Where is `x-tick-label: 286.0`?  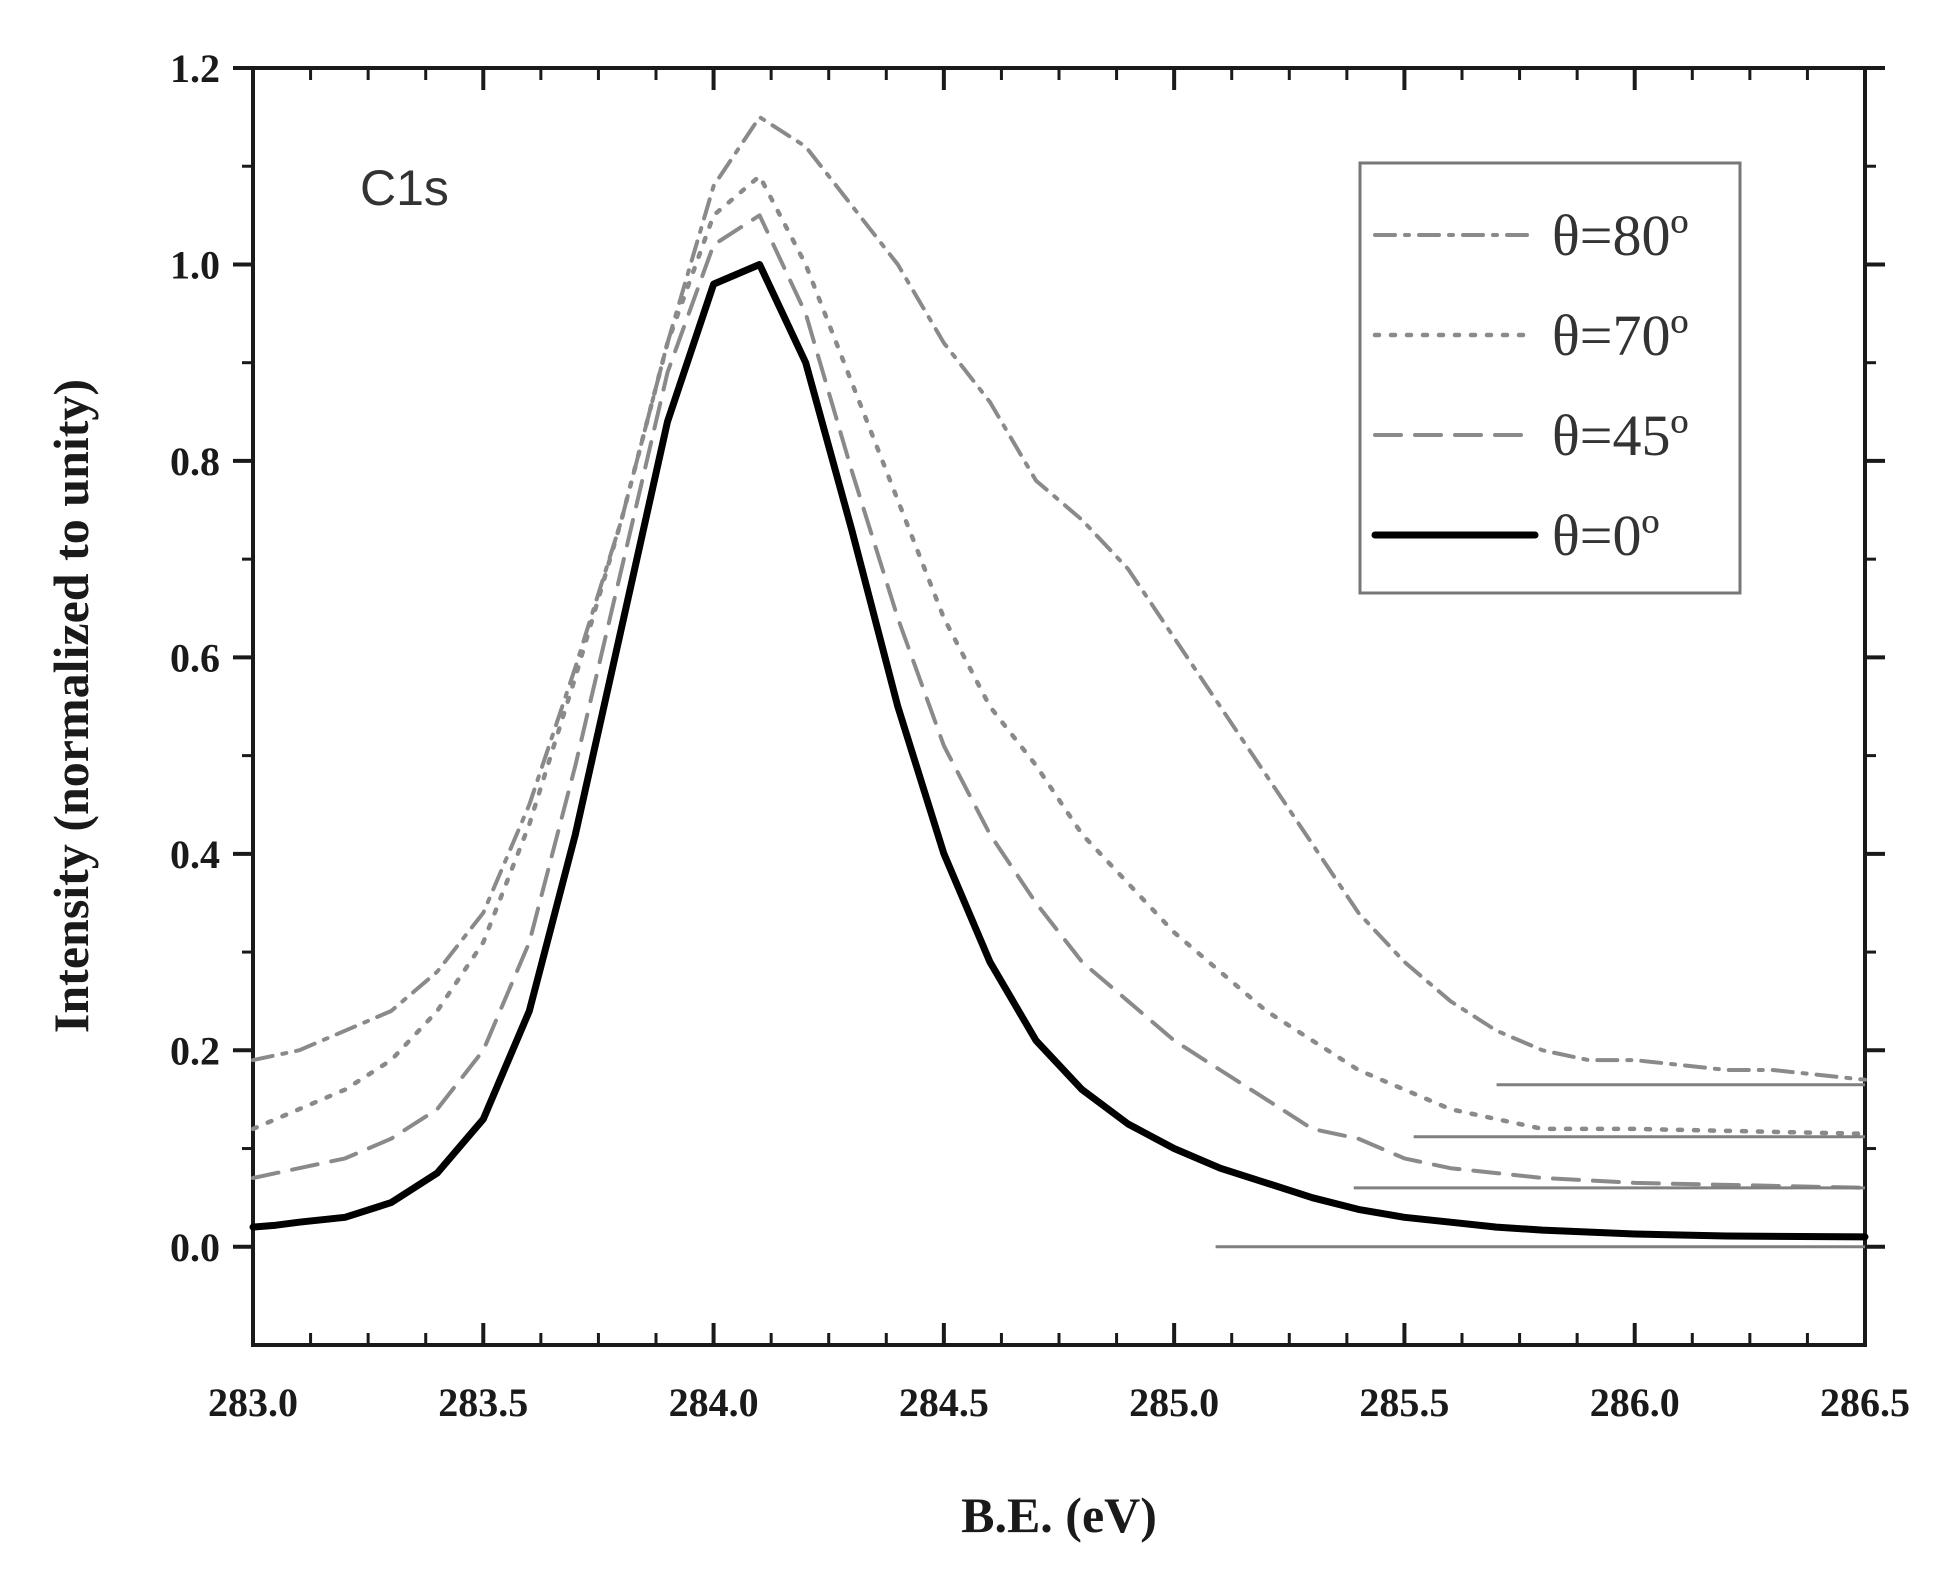
x-tick-label: 286.0 is located at coordinates (1635, 1402).